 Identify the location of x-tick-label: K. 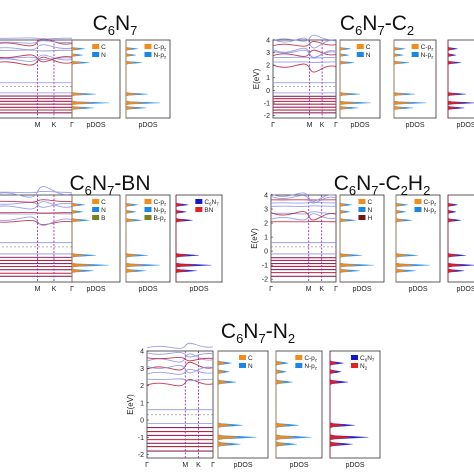
(322, 125).